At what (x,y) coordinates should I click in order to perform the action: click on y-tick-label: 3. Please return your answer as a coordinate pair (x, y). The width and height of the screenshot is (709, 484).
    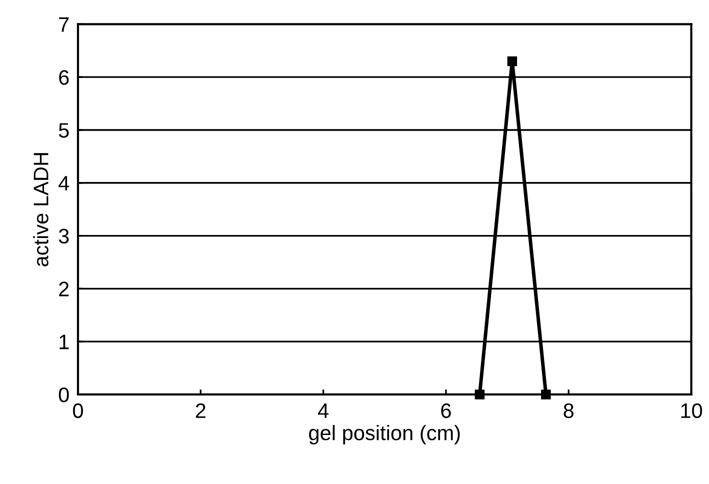
    Looking at the image, I should click on (63, 236).